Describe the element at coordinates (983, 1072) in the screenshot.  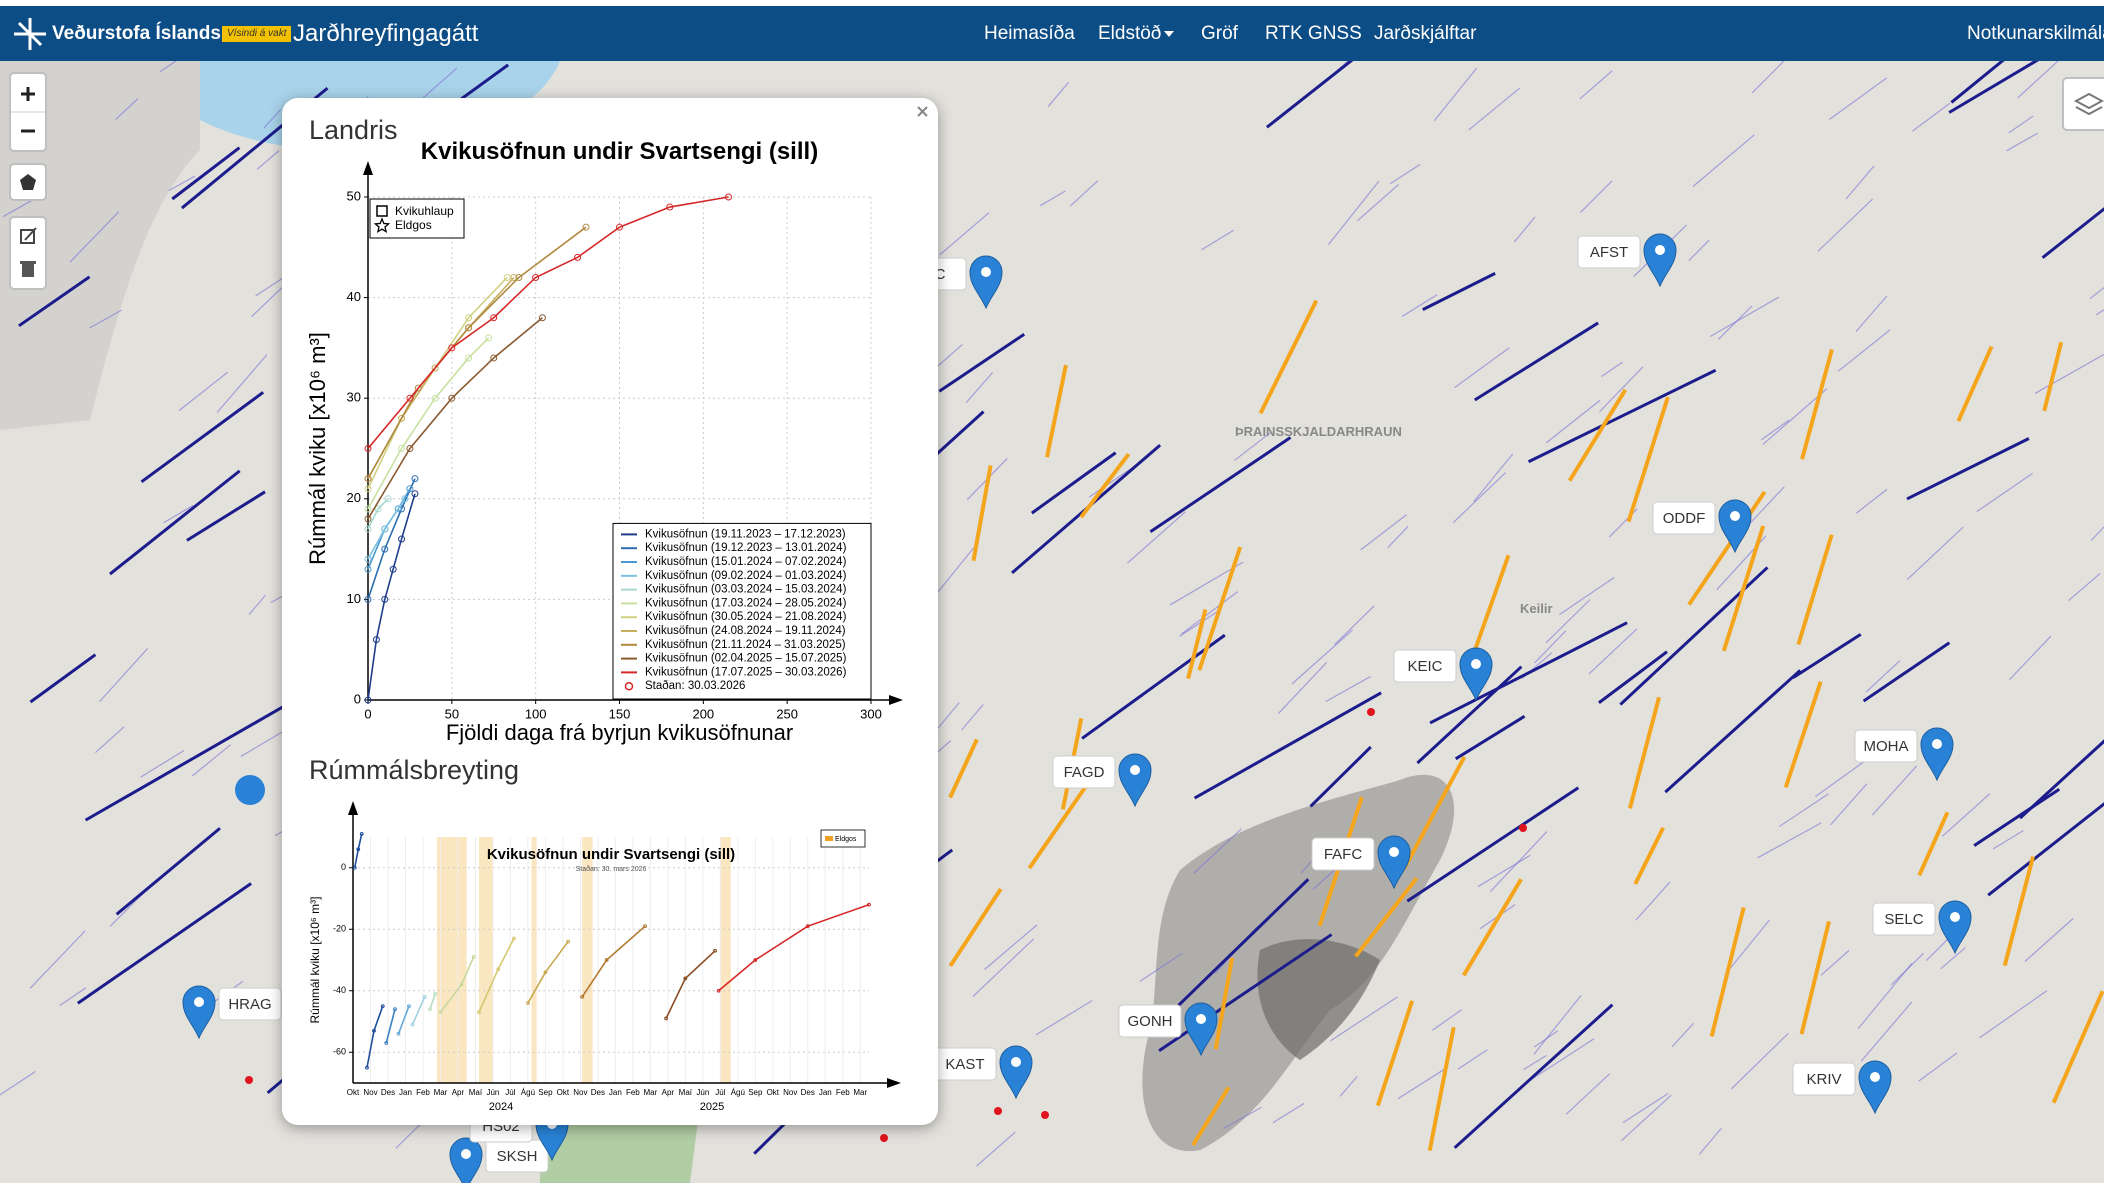
I see `station: KAST` at that location.